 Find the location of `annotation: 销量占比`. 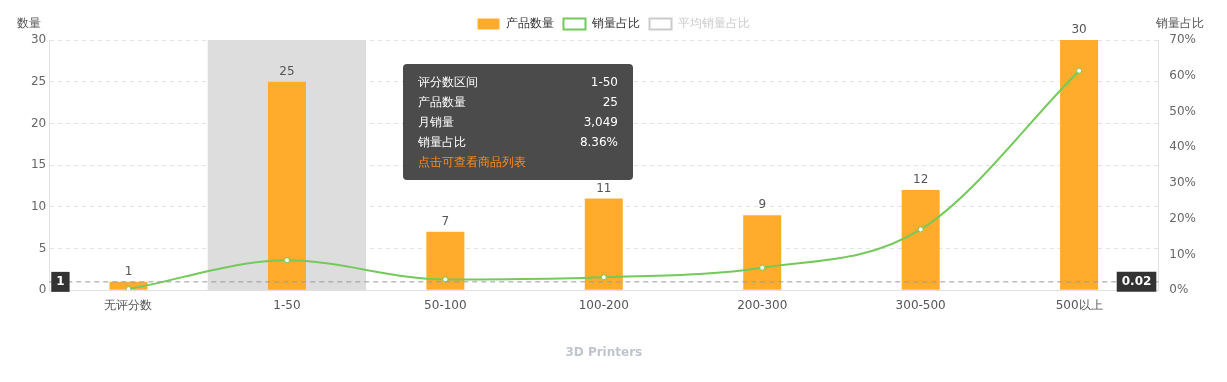

annotation: 销量占比 is located at coordinates (442, 142).